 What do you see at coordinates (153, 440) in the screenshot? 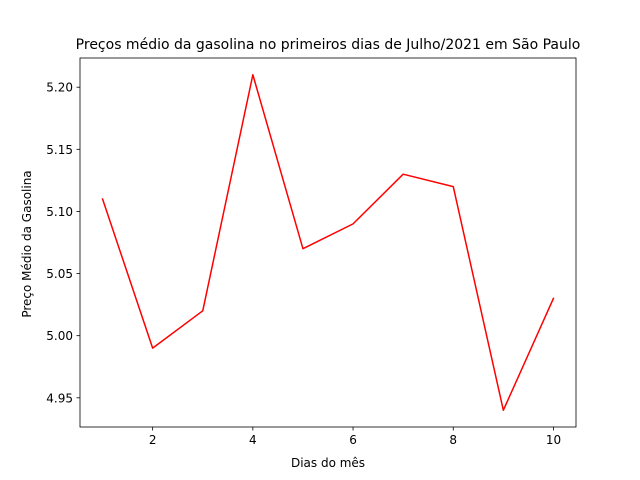
I see `x-tick-label: 2` at bounding box center [153, 440].